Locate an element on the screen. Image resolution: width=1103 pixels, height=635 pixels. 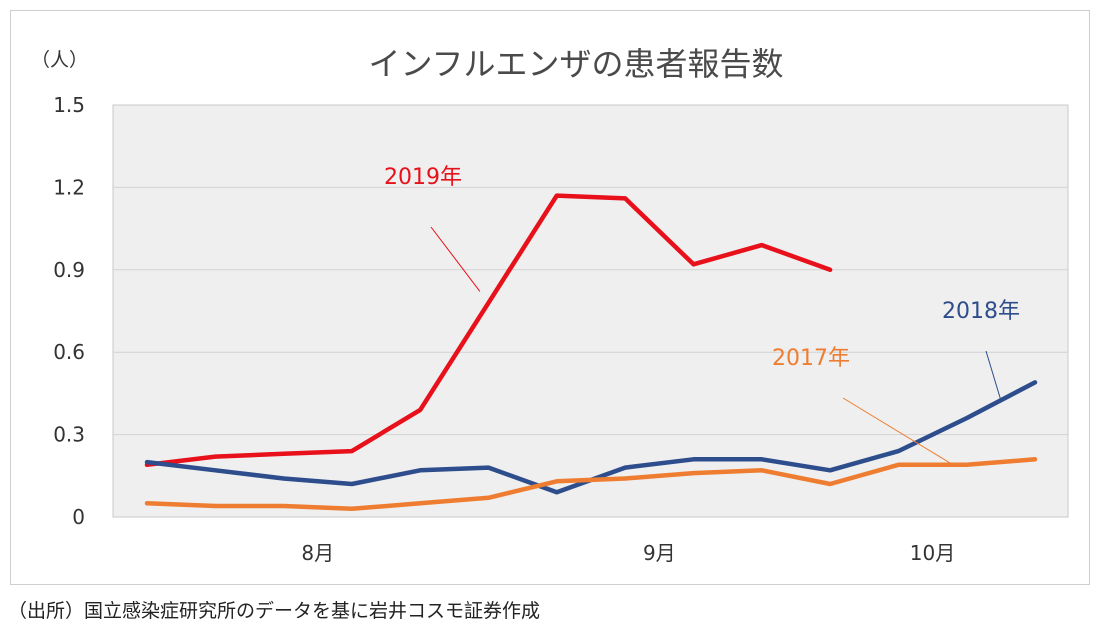
y-axis-unit-label: （人） is located at coordinates (59, 60).